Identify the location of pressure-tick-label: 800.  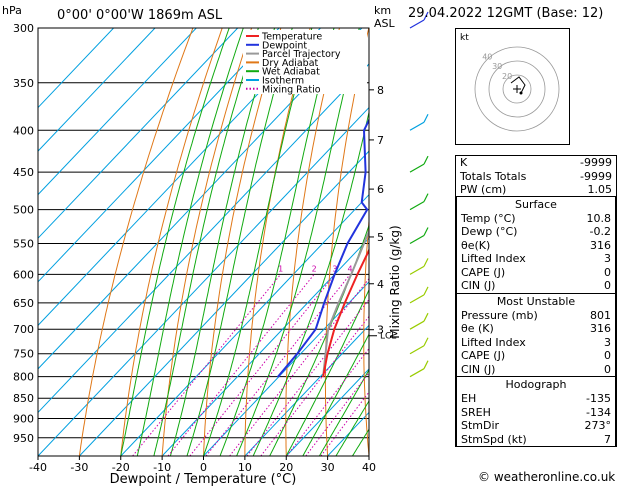
(23, 377).